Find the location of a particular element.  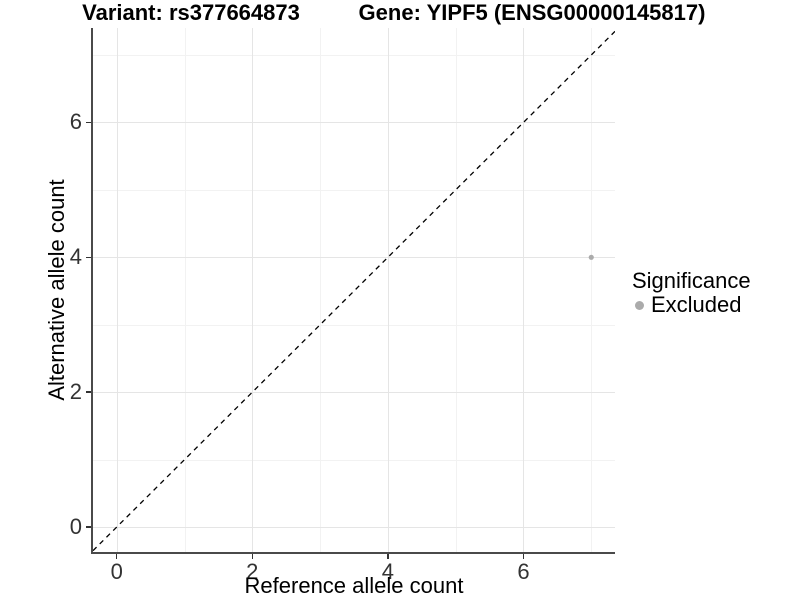

y-tick-label: 2 is located at coordinates (75, 392).